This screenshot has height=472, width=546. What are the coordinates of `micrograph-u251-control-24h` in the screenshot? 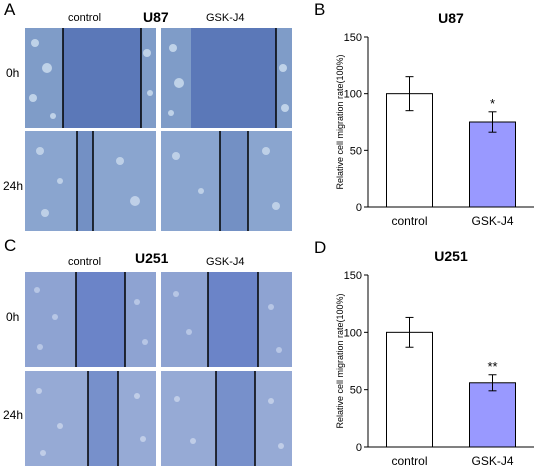 It's located at (90, 418).